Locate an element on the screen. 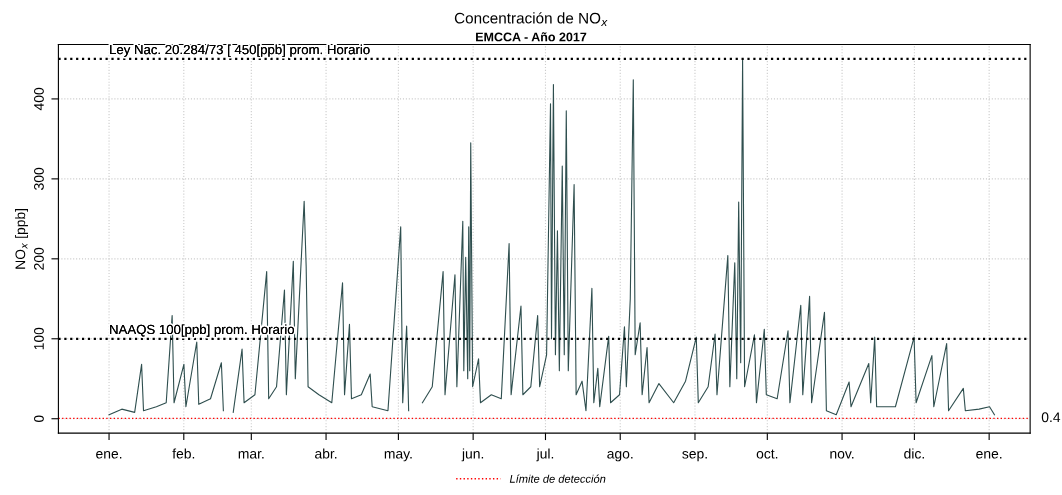  y-axis-title: NO$_{x}$ [ppb] is located at coordinates (21, 238).